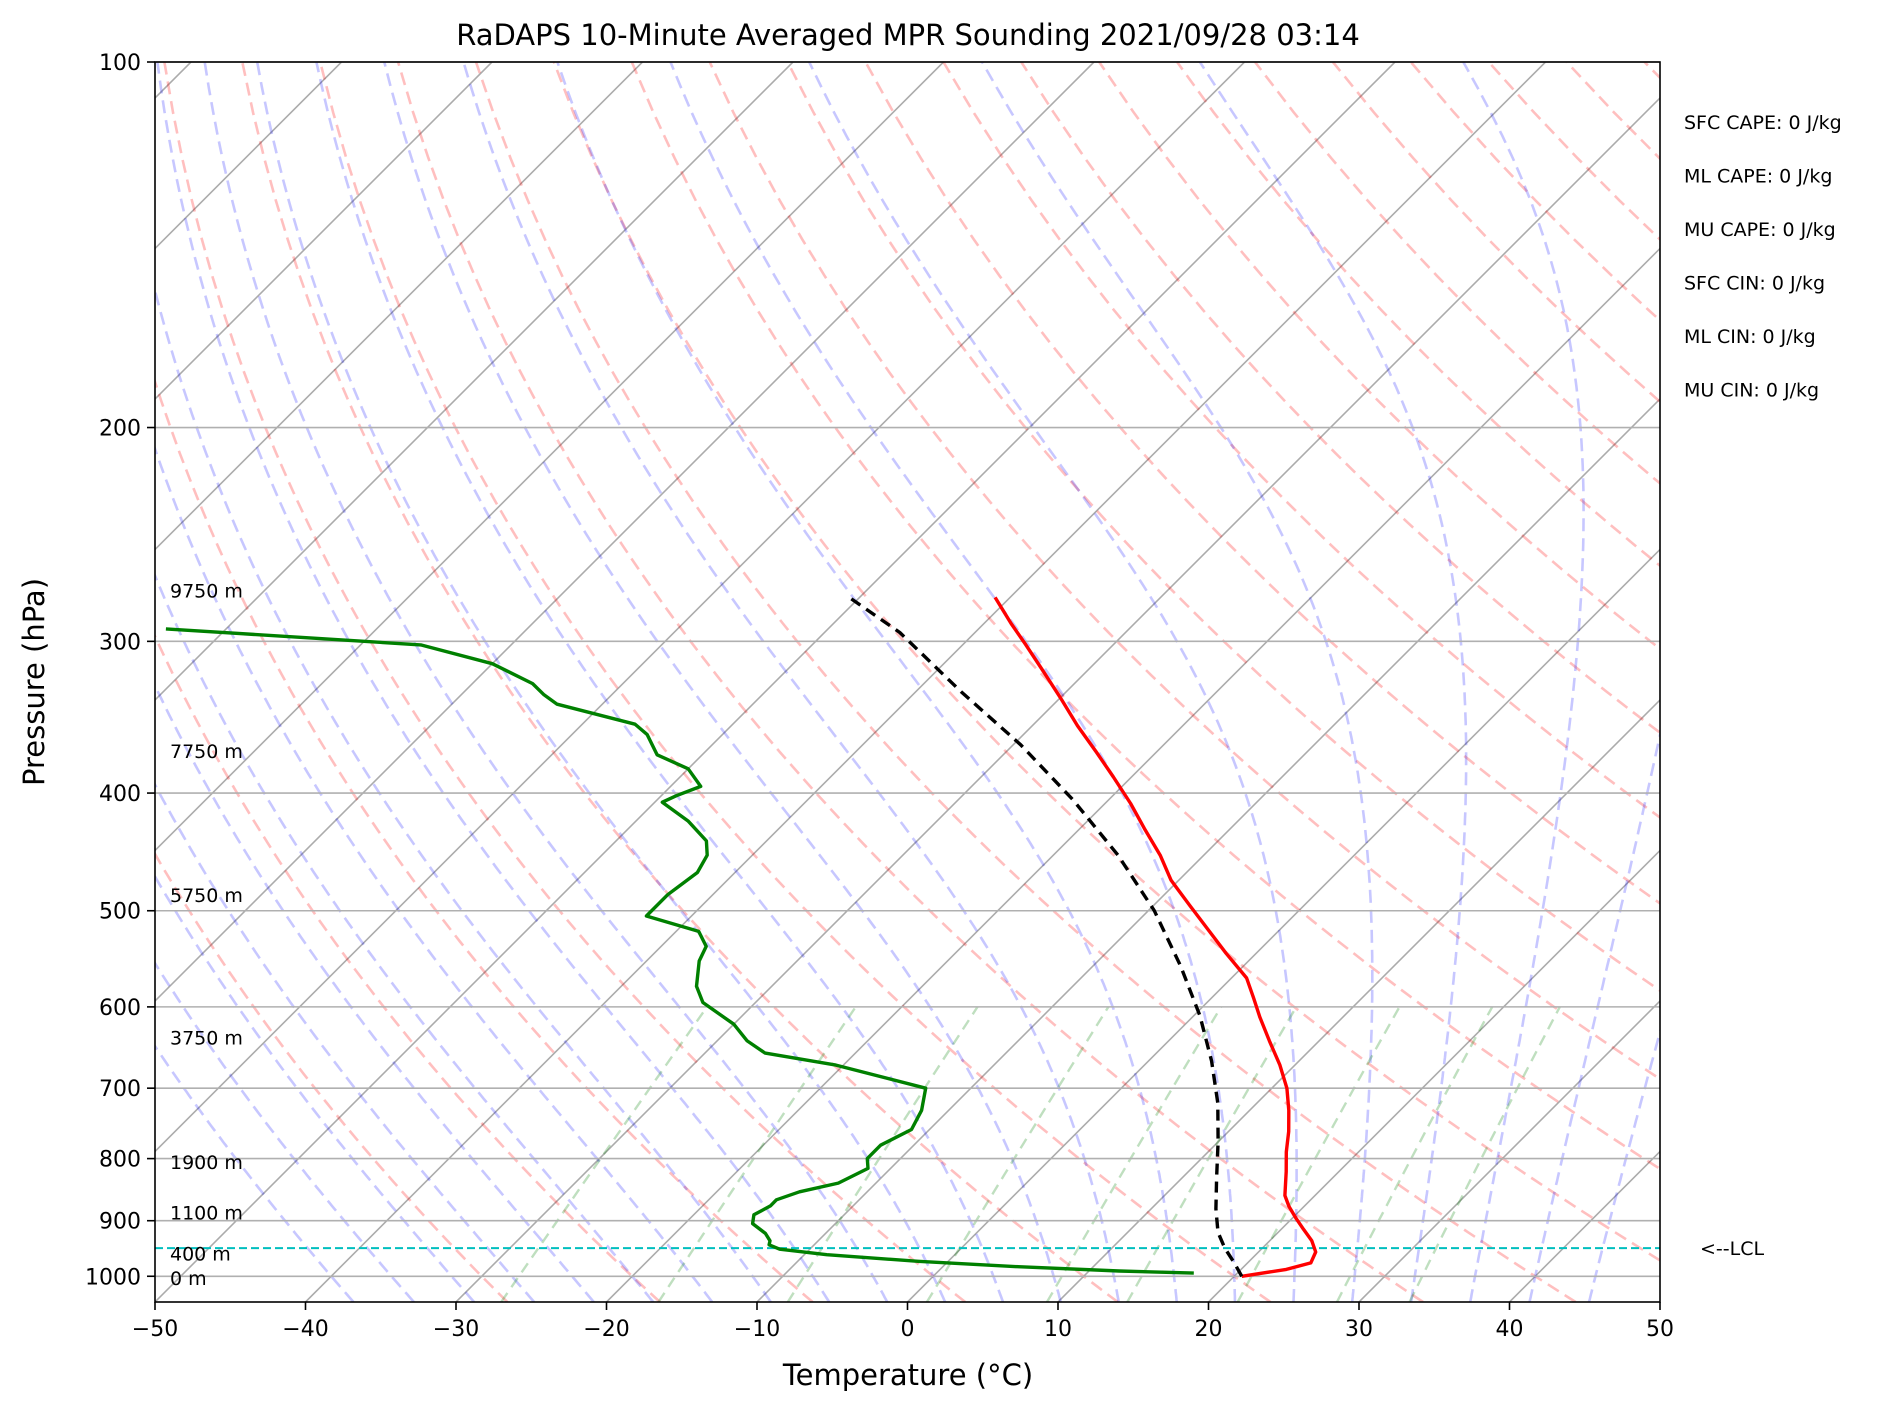 The height and width of the screenshot is (1406, 1882). I want to click on x-tick-label: 10, so click(1058, 1329).